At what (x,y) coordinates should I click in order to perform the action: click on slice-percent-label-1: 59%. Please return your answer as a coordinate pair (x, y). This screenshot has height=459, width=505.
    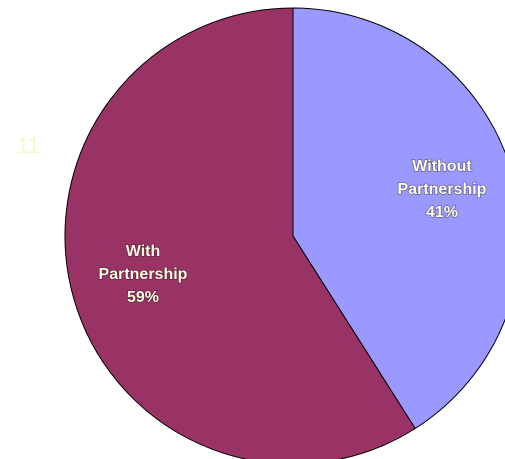
    Looking at the image, I should click on (143, 297).